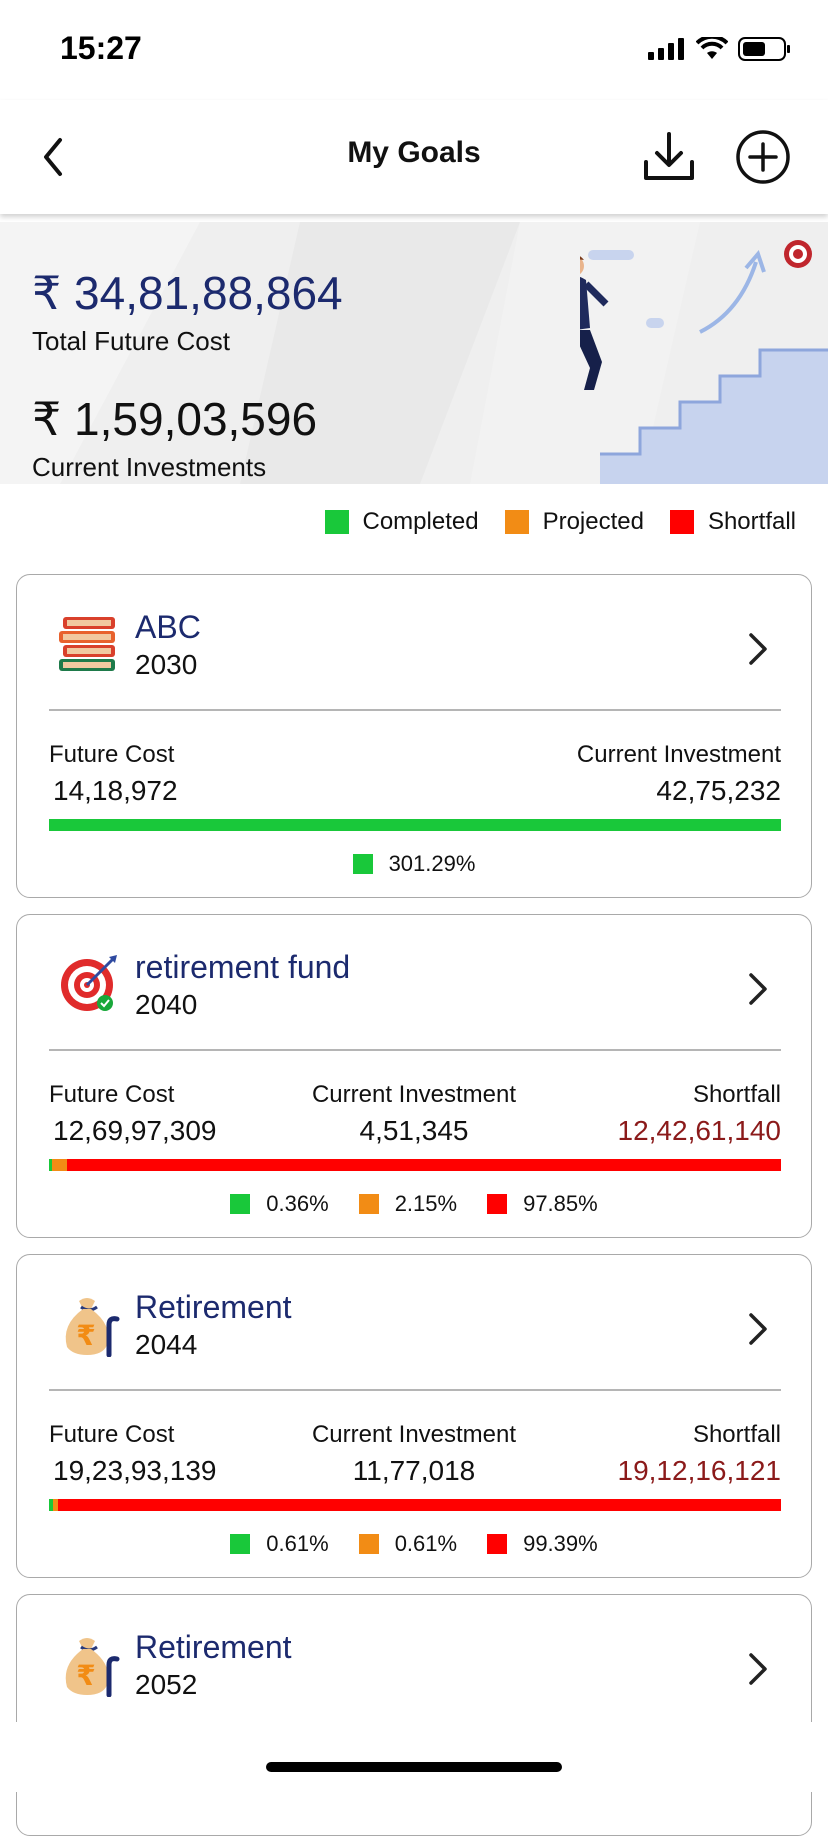  What do you see at coordinates (166, 1004) in the screenshot?
I see `goal-year: 2040` at bounding box center [166, 1004].